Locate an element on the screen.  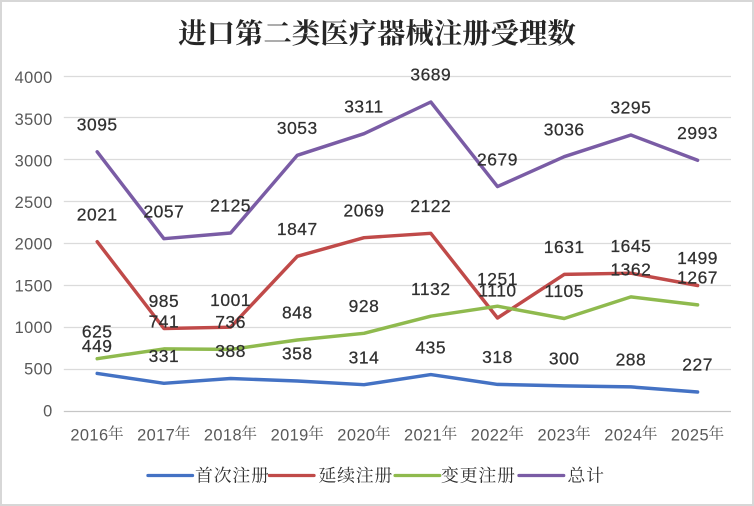
svg-text: 2069 is located at coordinates (364, 210).